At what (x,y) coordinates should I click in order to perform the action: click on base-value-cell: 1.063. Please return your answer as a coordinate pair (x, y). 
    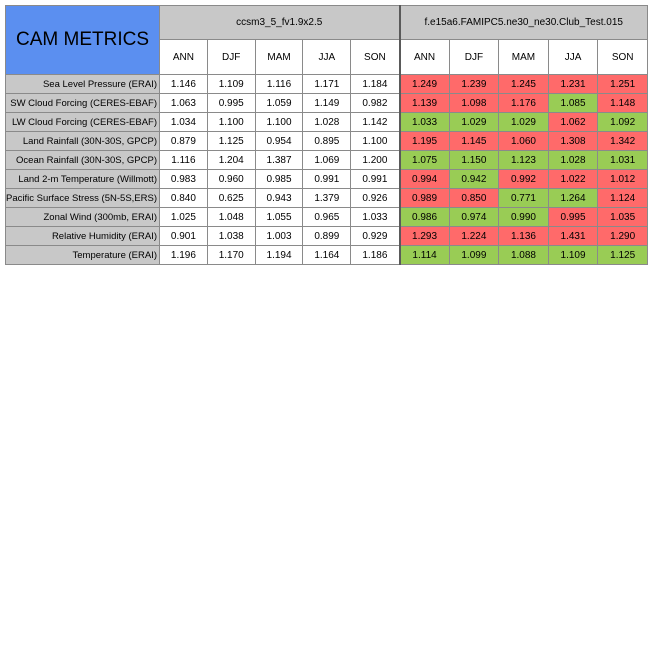
    Looking at the image, I should click on (183, 103).